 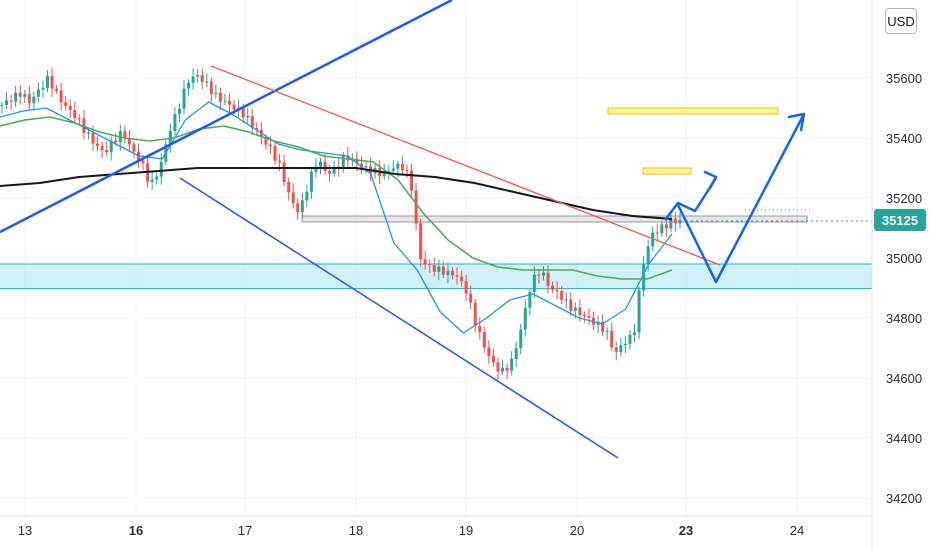 What do you see at coordinates (356, 530) in the screenshot?
I see `time-tick-label: 18` at bounding box center [356, 530].